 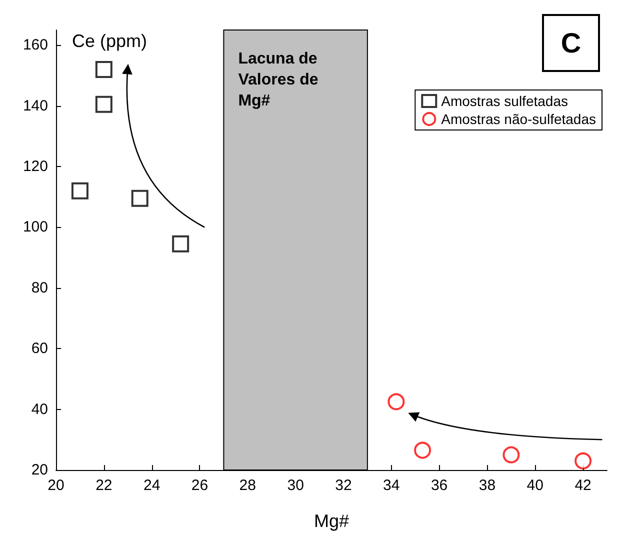 I want to click on x-tick-label: 20, so click(x=56, y=485).